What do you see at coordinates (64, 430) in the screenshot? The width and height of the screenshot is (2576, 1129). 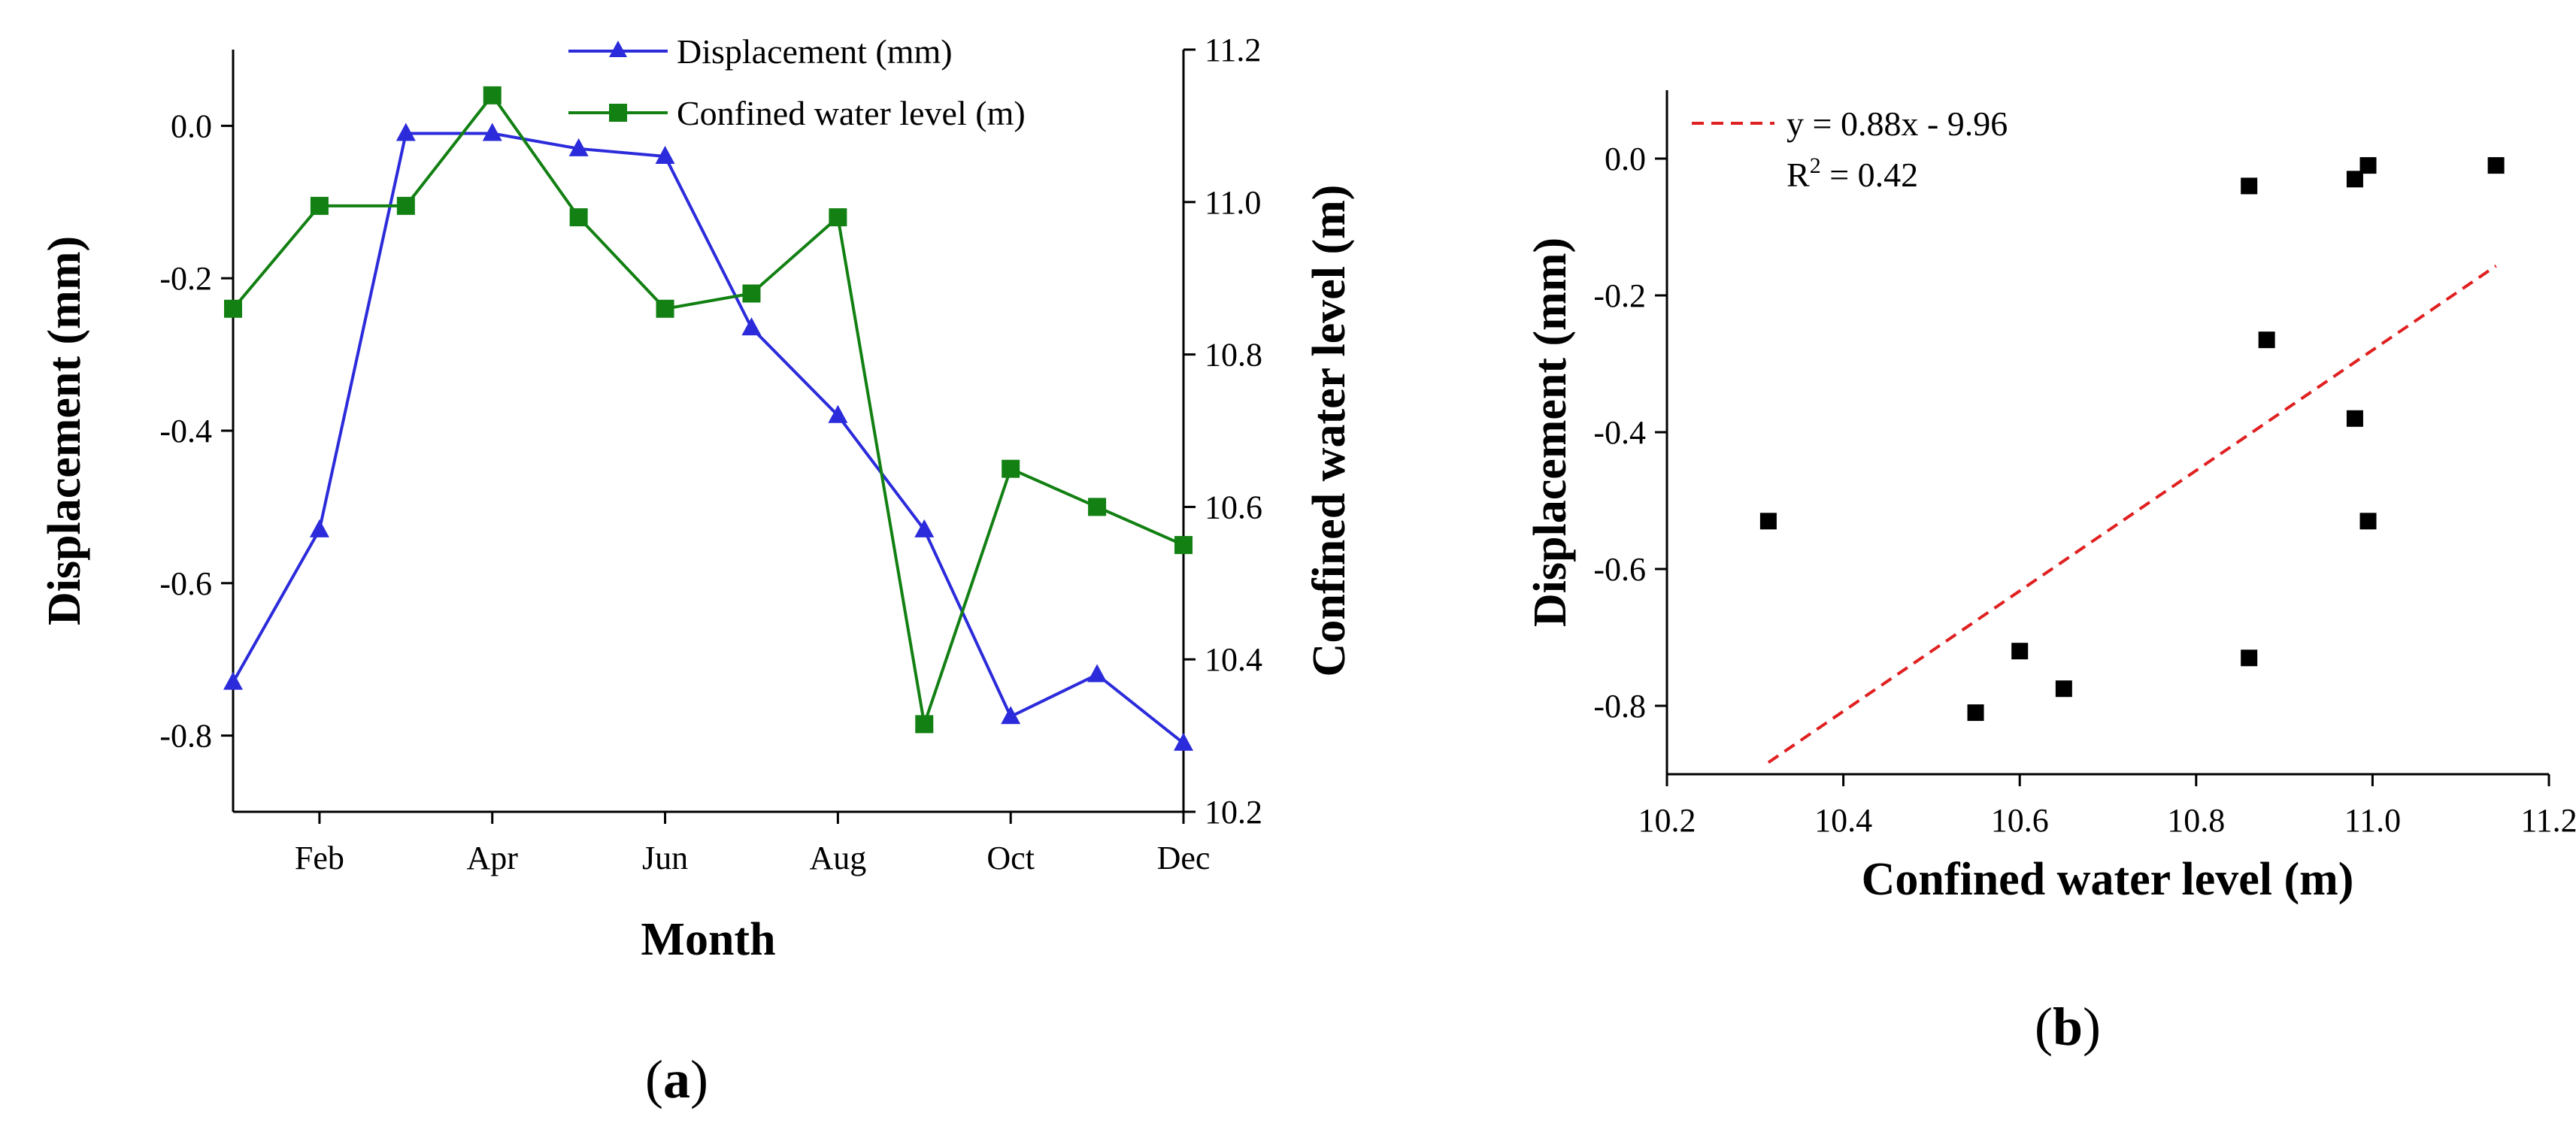 I see `panel-a-left-y-axis-title: Displacement (mm)` at bounding box center [64, 430].